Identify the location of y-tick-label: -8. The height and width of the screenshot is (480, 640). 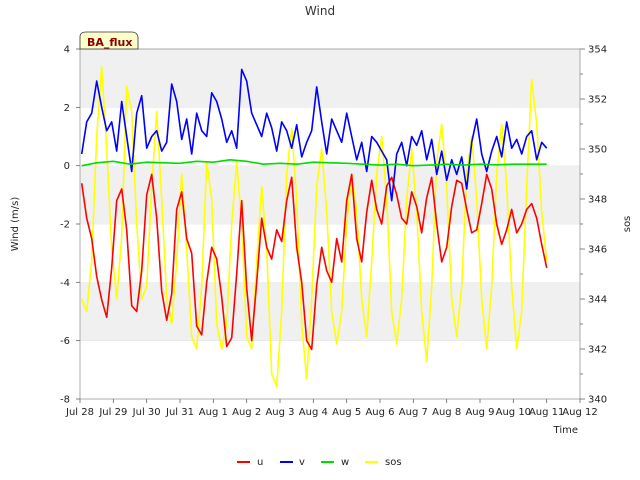
(65, 400).